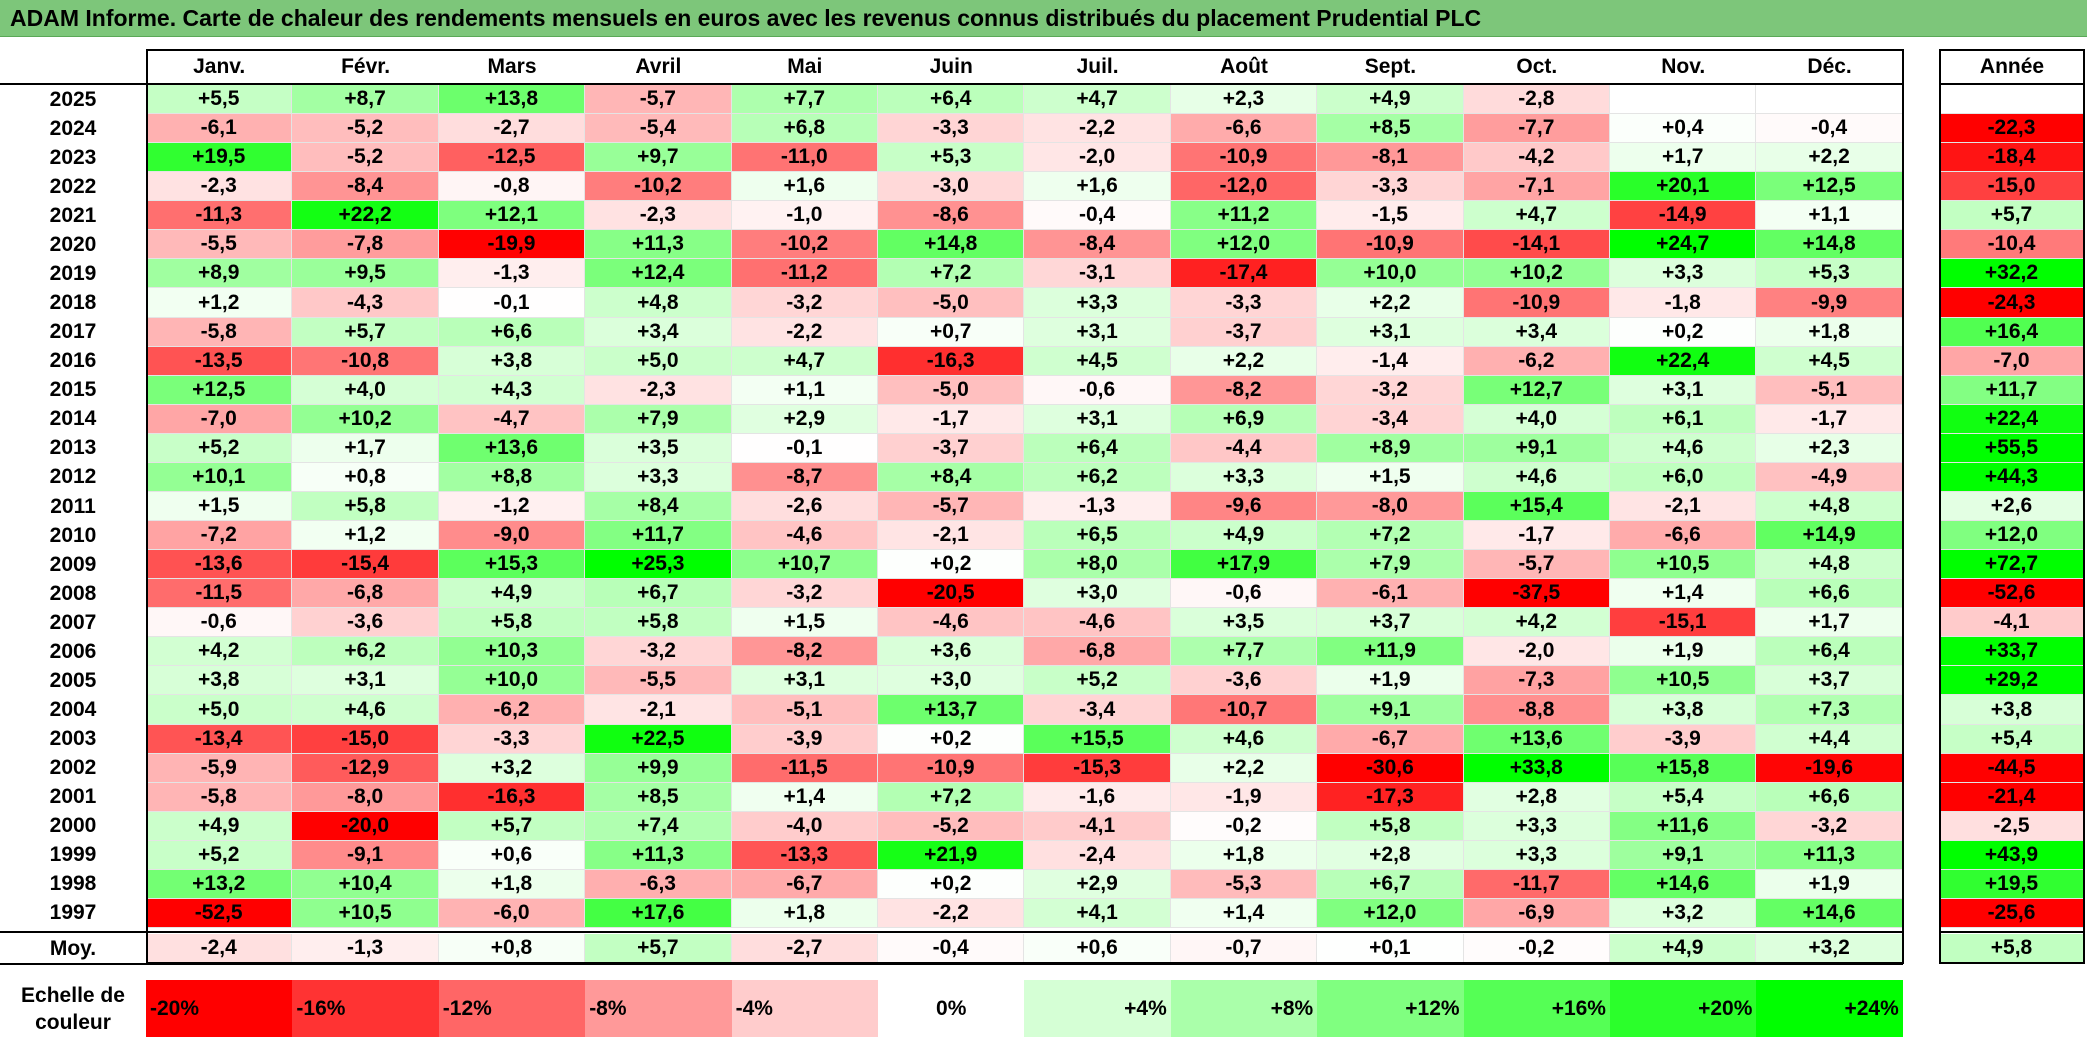  What do you see at coordinates (73, 99) in the screenshot?
I see `year-label: 2025` at bounding box center [73, 99].